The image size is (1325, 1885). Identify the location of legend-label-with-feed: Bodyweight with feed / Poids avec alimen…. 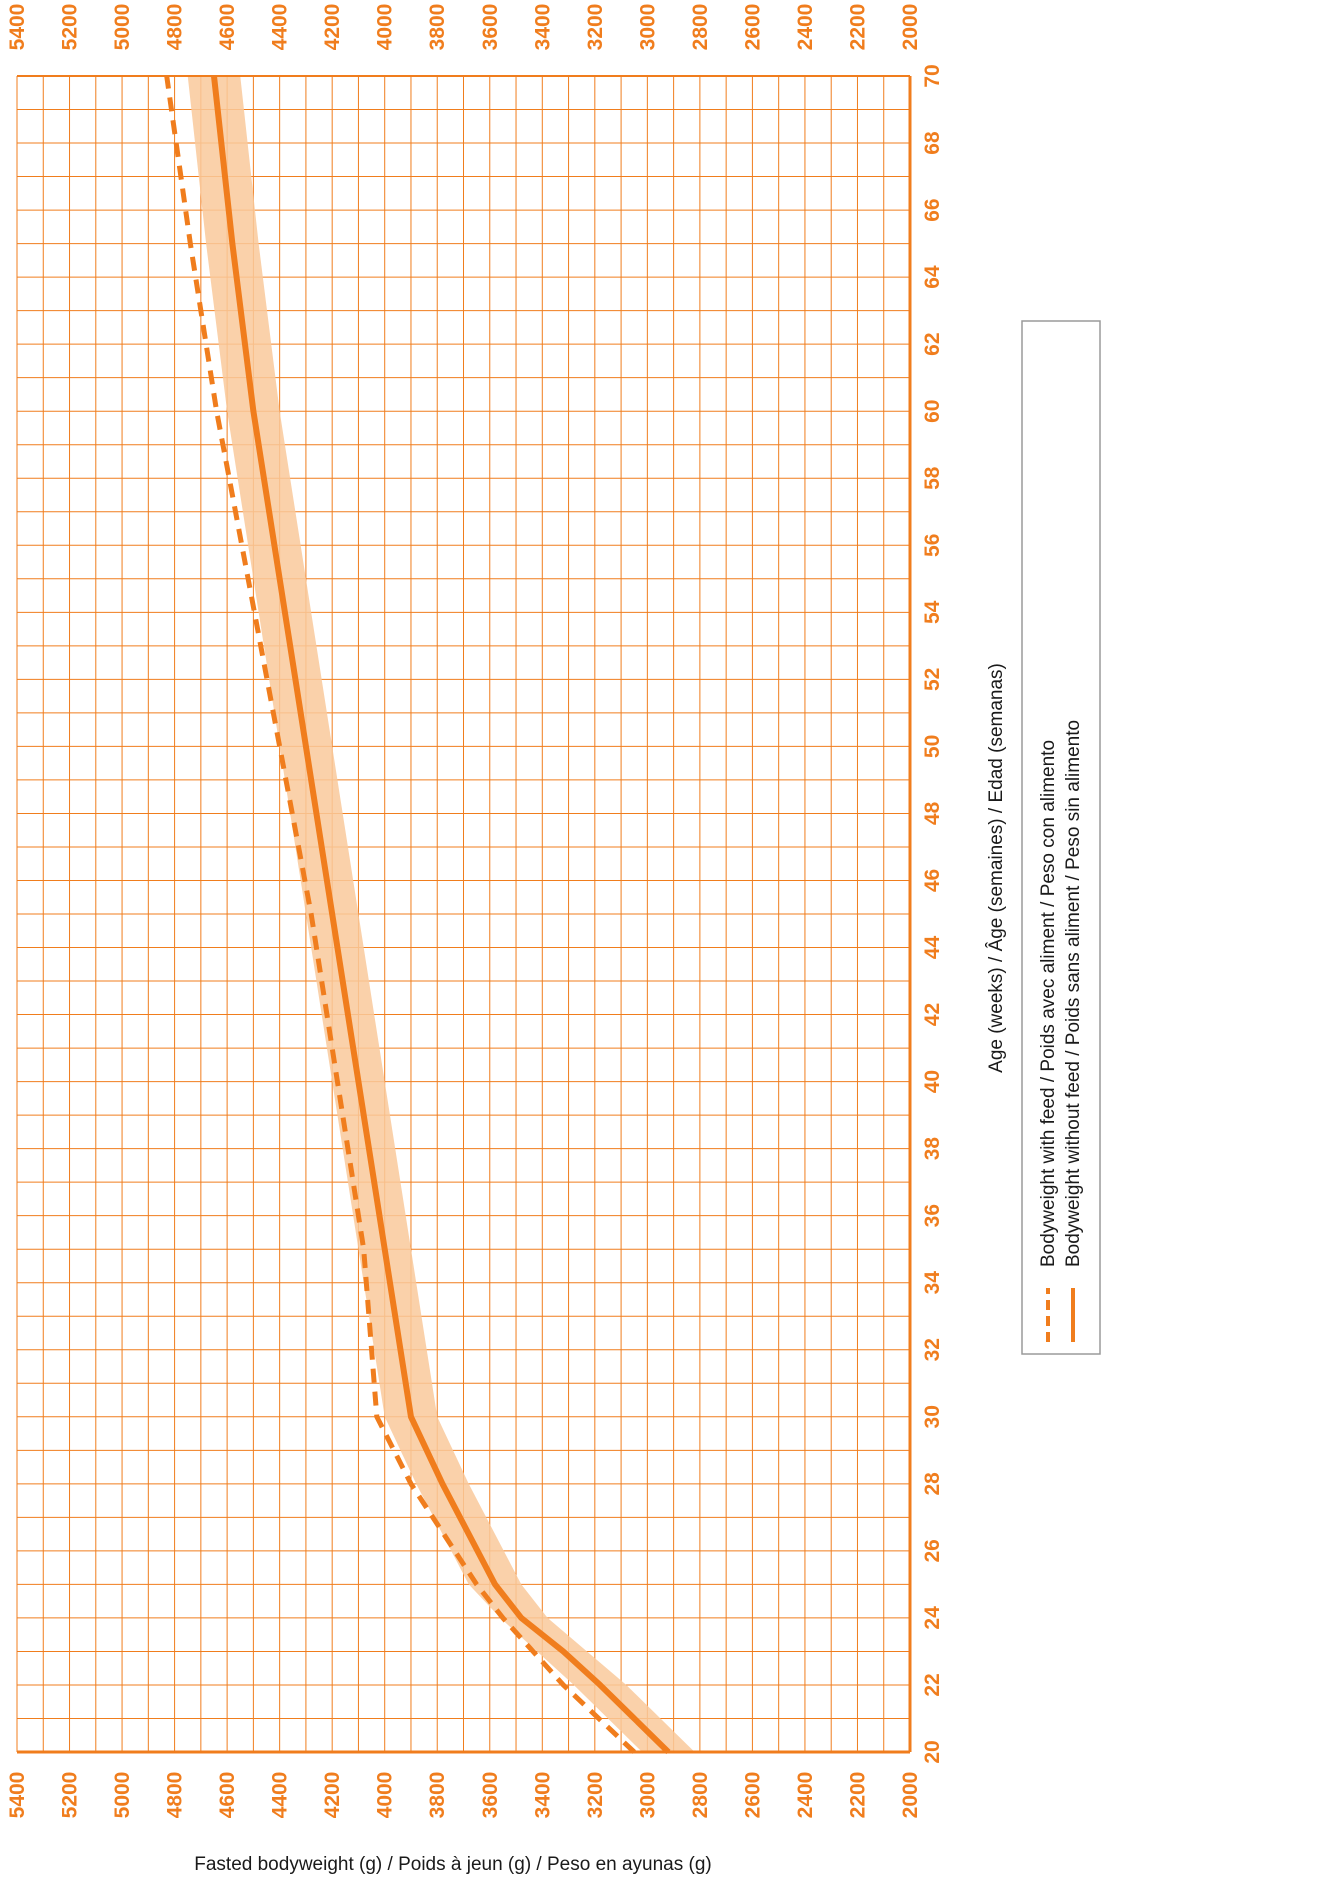
(1048, 1003).